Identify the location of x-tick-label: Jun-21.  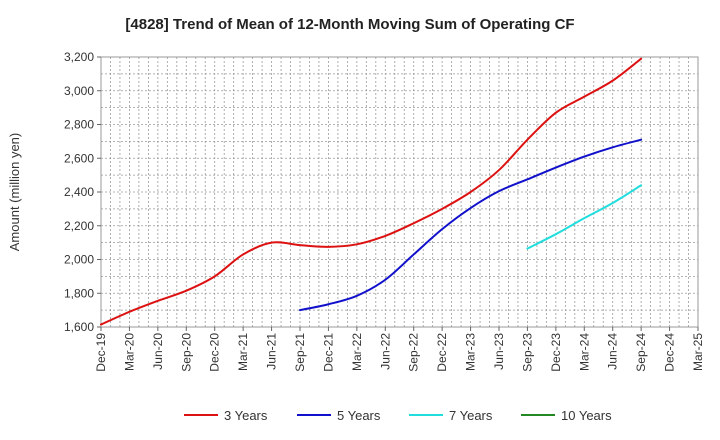
(272, 351).